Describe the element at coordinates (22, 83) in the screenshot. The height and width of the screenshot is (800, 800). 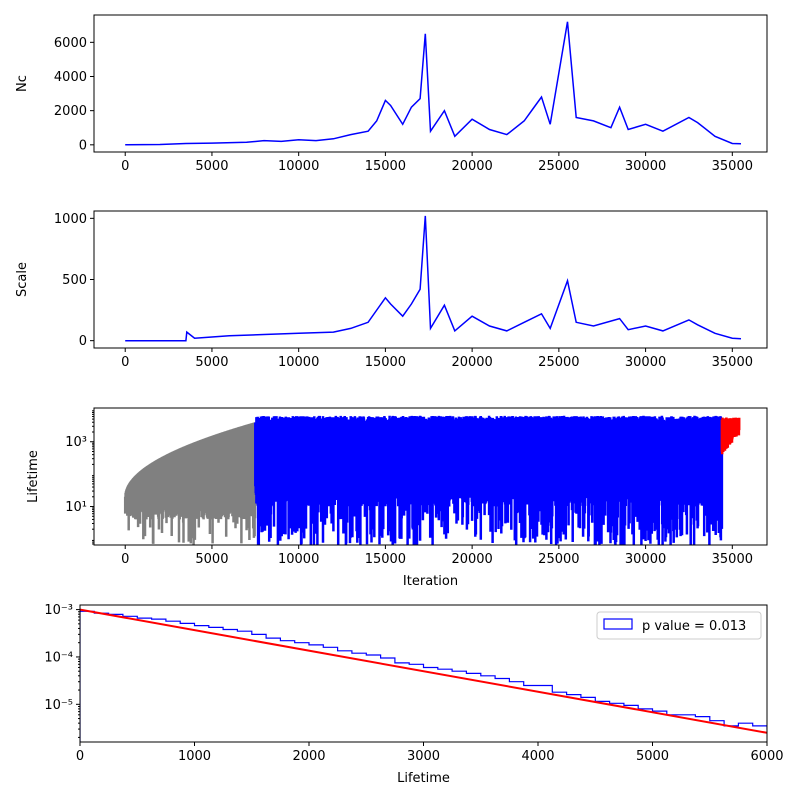
I see `y-axis-label: Nc` at that location.